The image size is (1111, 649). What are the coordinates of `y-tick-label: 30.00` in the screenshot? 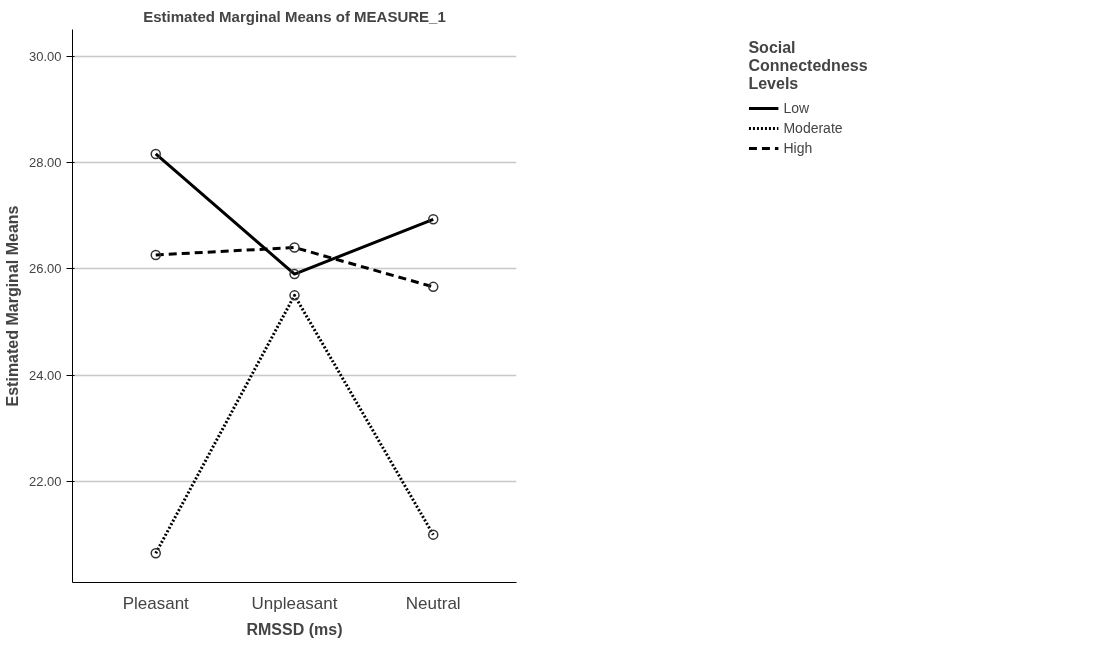 It's located at (45, 56).